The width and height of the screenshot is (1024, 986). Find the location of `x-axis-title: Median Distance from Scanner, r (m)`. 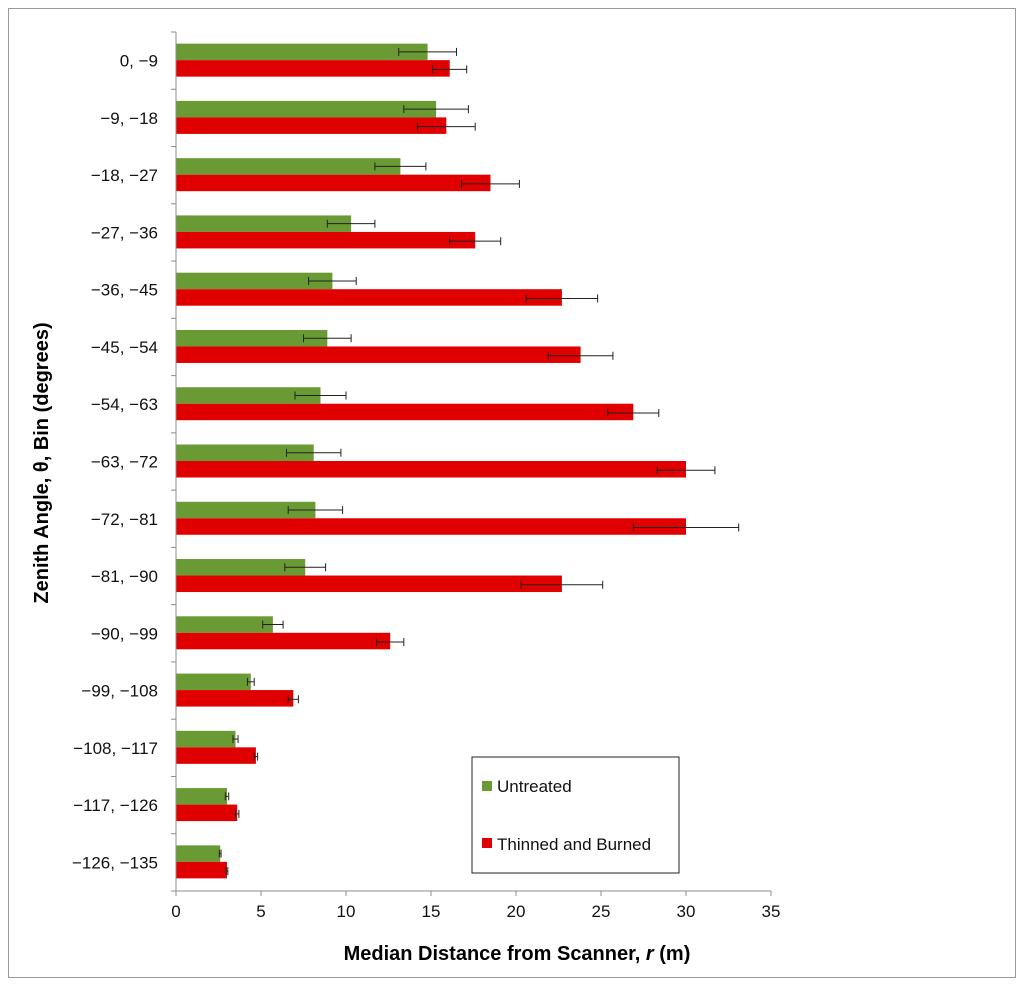

x-axis-title: Median Distance from Scanner, r (m) is located at coordinates (517, 954).